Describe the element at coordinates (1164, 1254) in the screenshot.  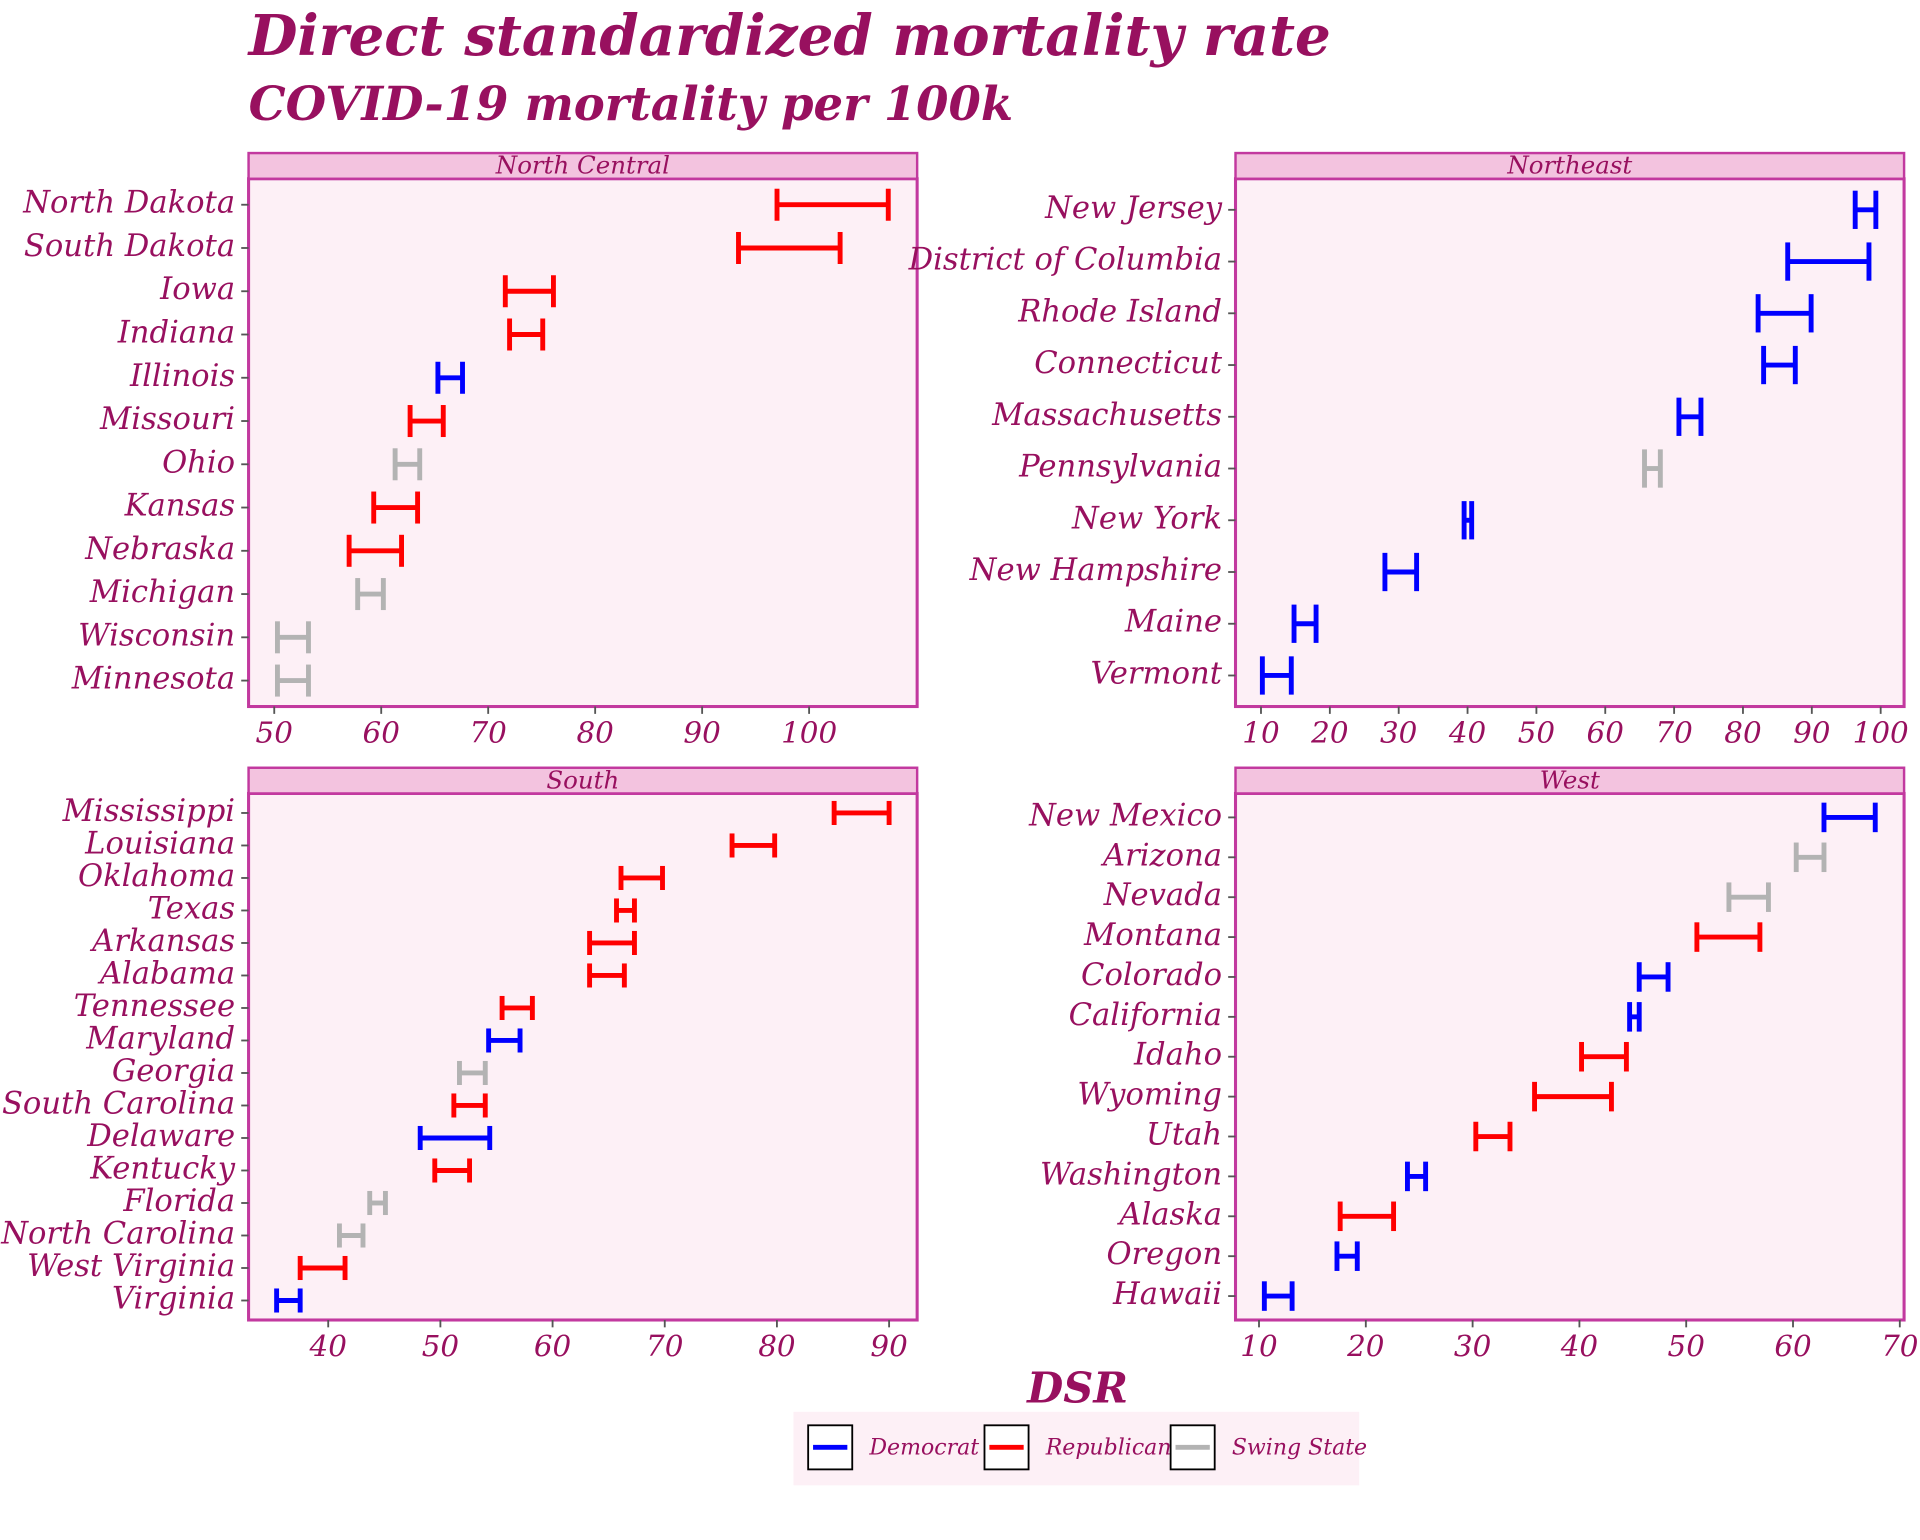
I see `category-label: Oregon` at that location.